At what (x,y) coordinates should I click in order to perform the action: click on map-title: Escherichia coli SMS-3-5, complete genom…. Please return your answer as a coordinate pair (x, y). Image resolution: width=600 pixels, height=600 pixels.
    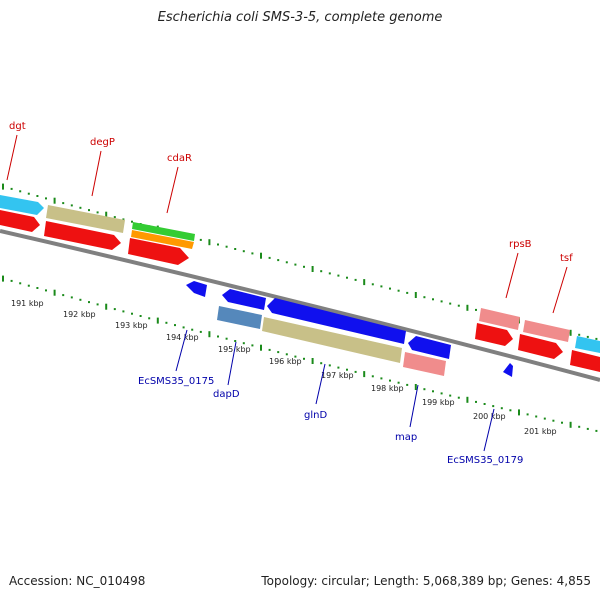
    Looking at the image, I should click on (300, 17).